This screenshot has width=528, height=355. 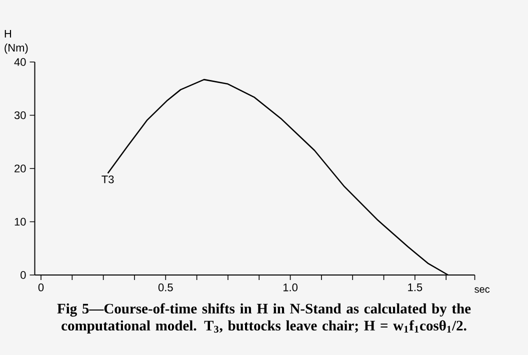 What do you see at coordinates (415, 288) in the screenshot?
I see `x-tick-label: 1.5` at bounding box center [415, 288].